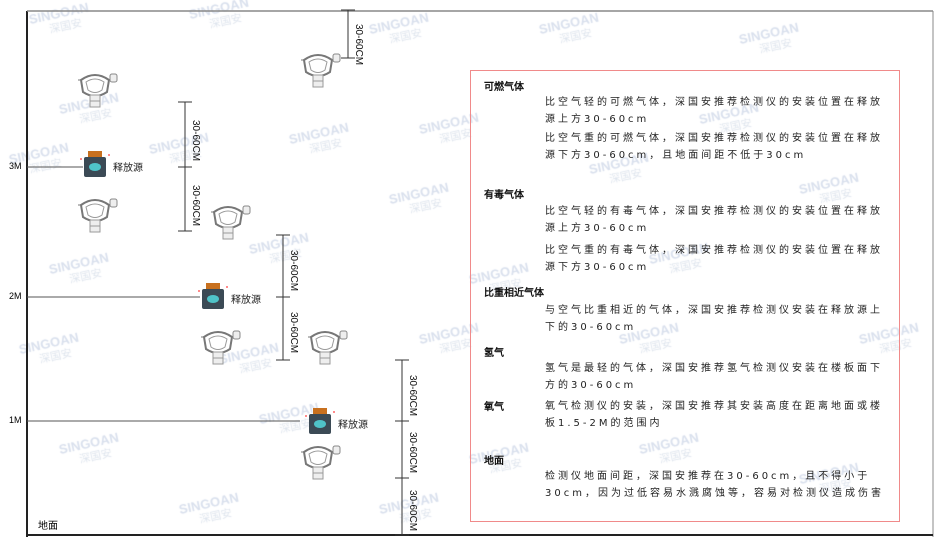 Image resolution: width=938 pixels, height=541 pixels. What do you see at coordinates (504, 195) in the screenshot?
I see `legend-section-title: 有毒气体` at bounding box center [504, 195].